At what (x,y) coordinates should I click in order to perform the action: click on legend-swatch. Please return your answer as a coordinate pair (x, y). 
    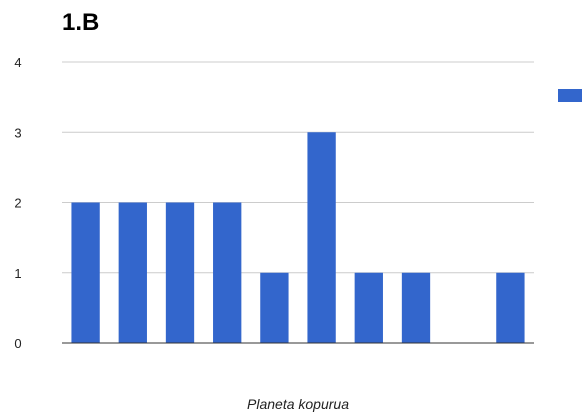
    Looking at the image, I should click on (570, 95).